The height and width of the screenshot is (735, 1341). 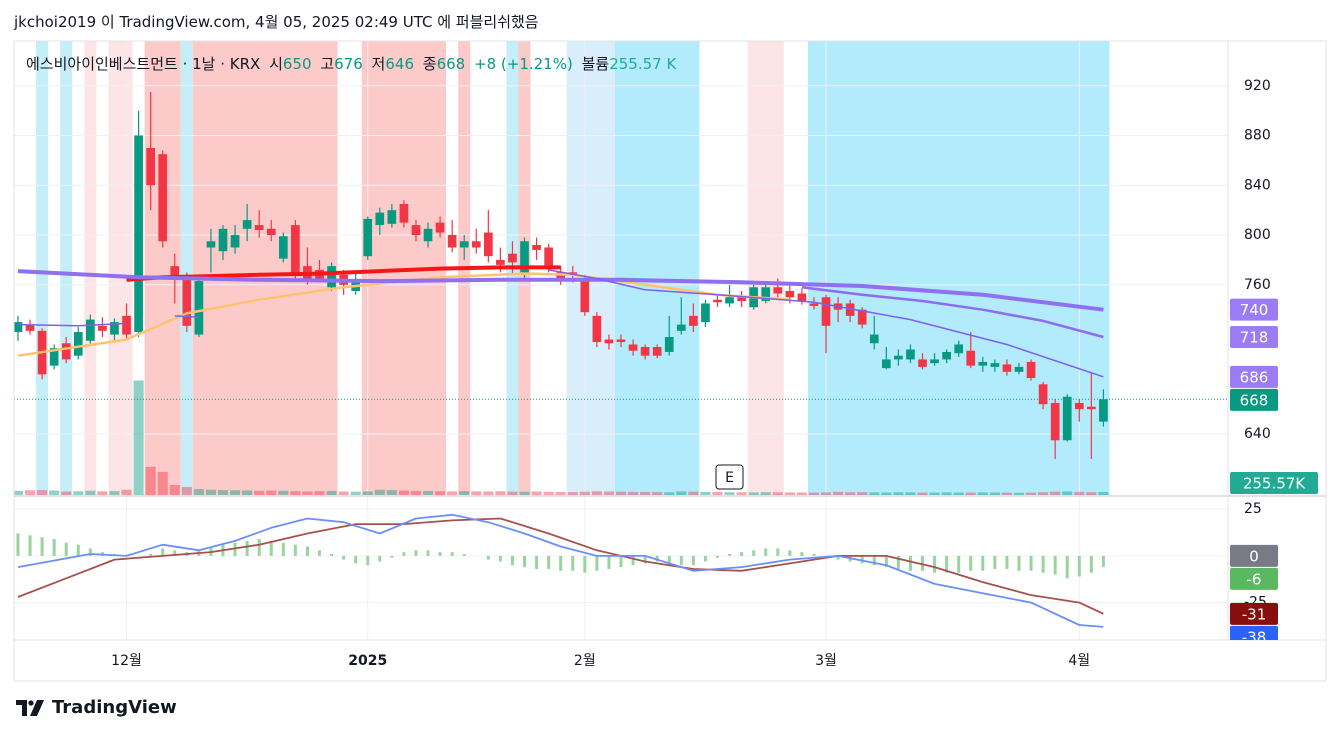 I want to click on macd-badge-label: -6, so click(x=1254, y=579).